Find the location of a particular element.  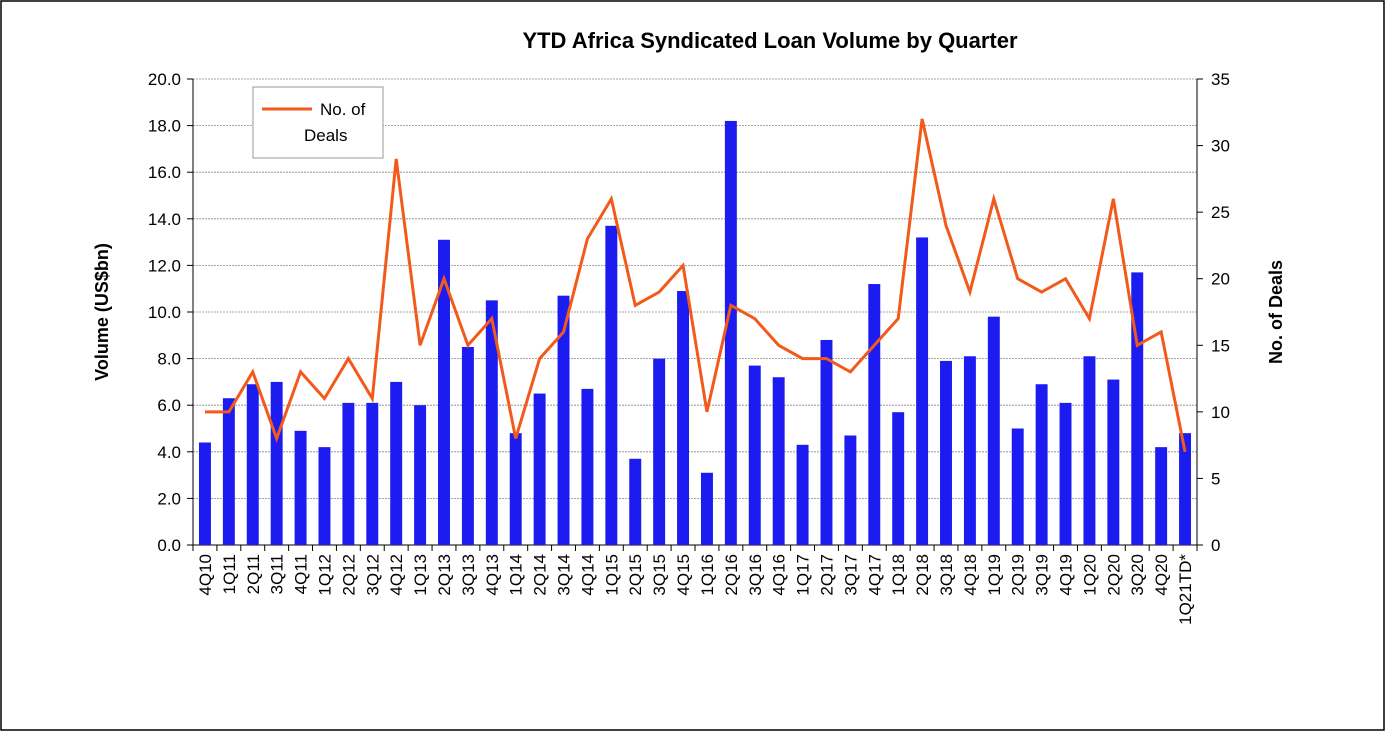

x-tick-label: 4Q16 is located at coordinates (779, 575).